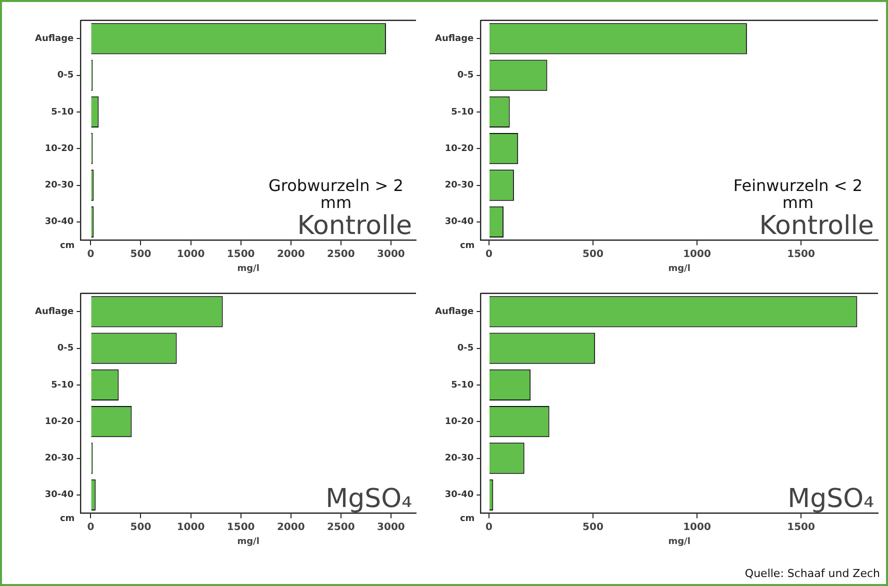 This screenshot has height=586, width=888. I want to click on text: Feinwurzeln < 2 mm, so click(798, 194).